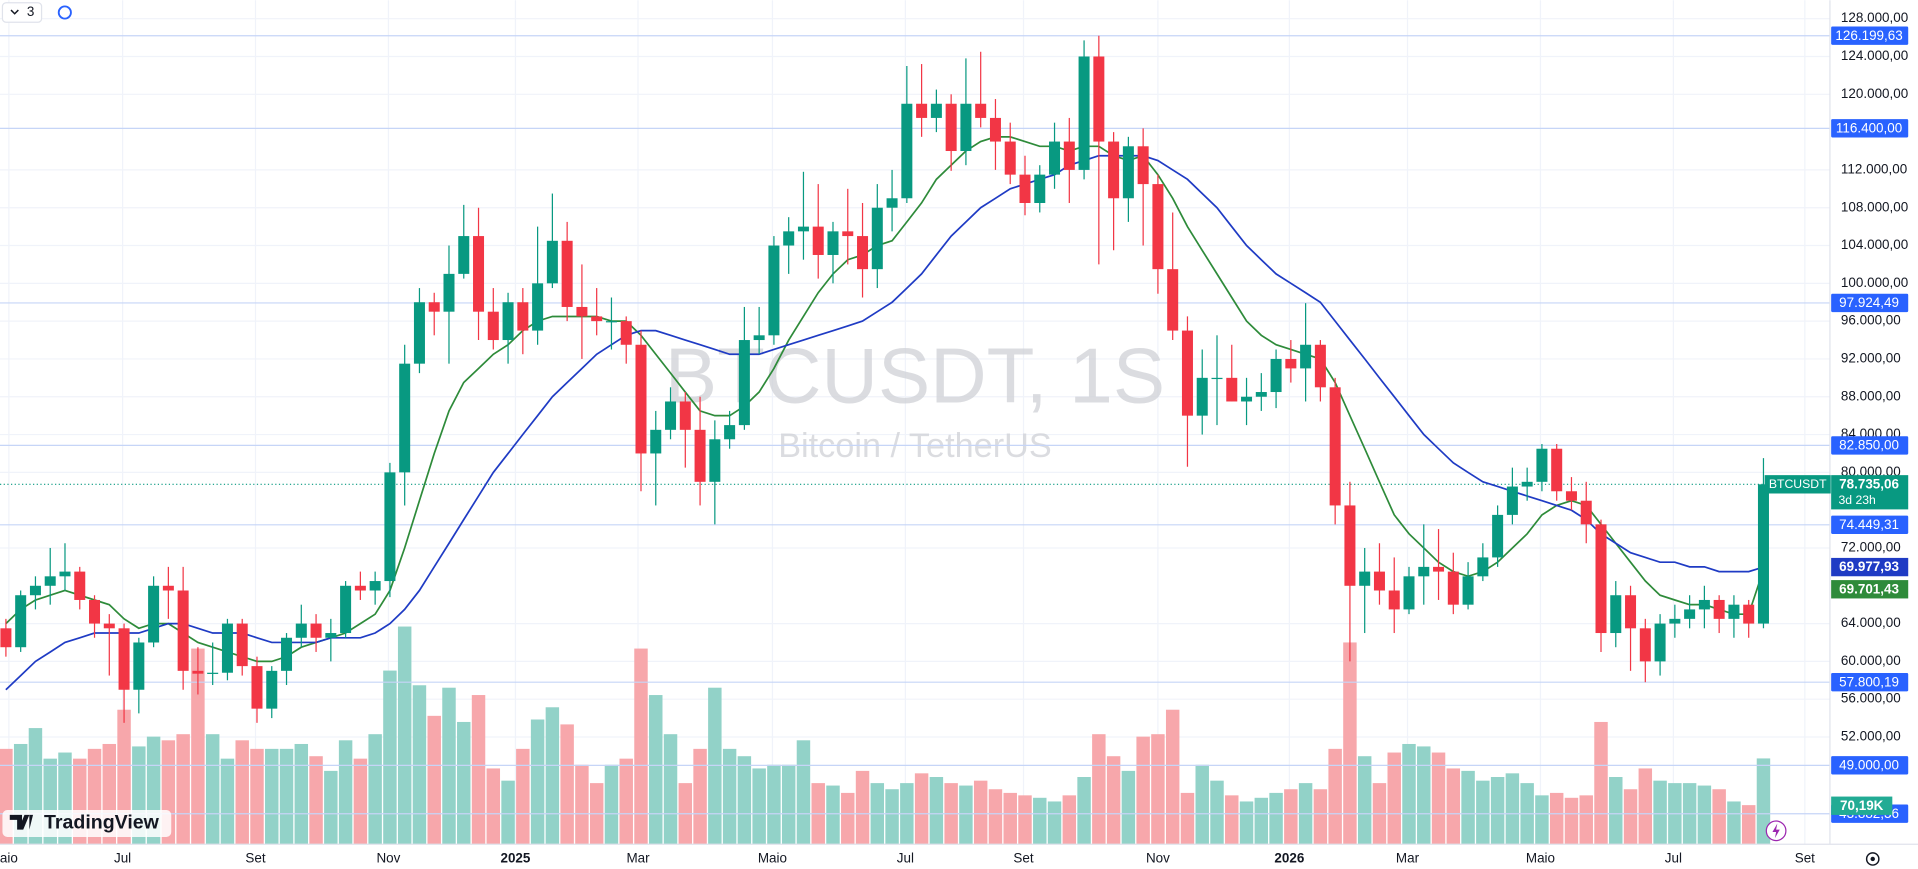  I want to click on refresh-button, so click(64, 12).